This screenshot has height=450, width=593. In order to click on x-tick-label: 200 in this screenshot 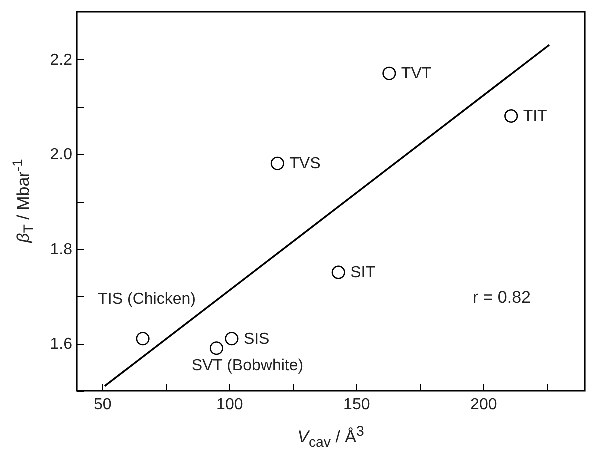, I will do `click(484, 405)`.